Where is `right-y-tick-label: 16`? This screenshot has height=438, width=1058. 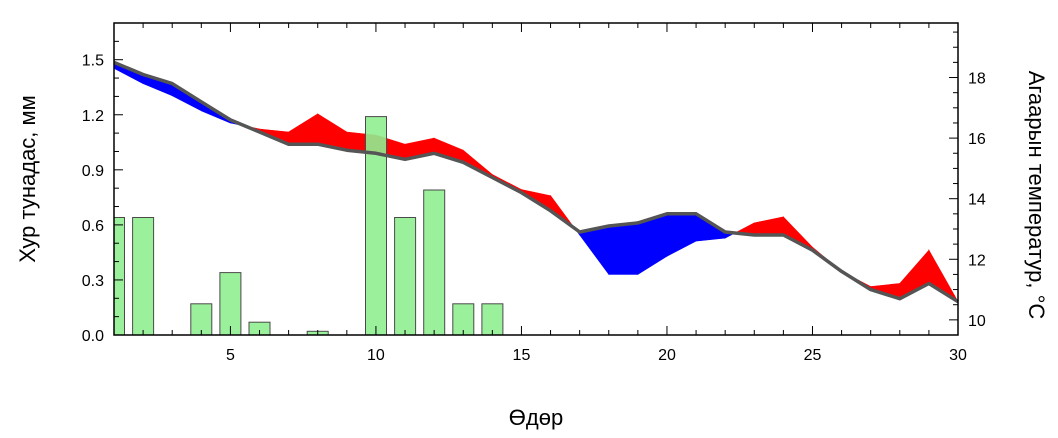
right-y-tick-label: 16 is located at coordinates (977, 139).